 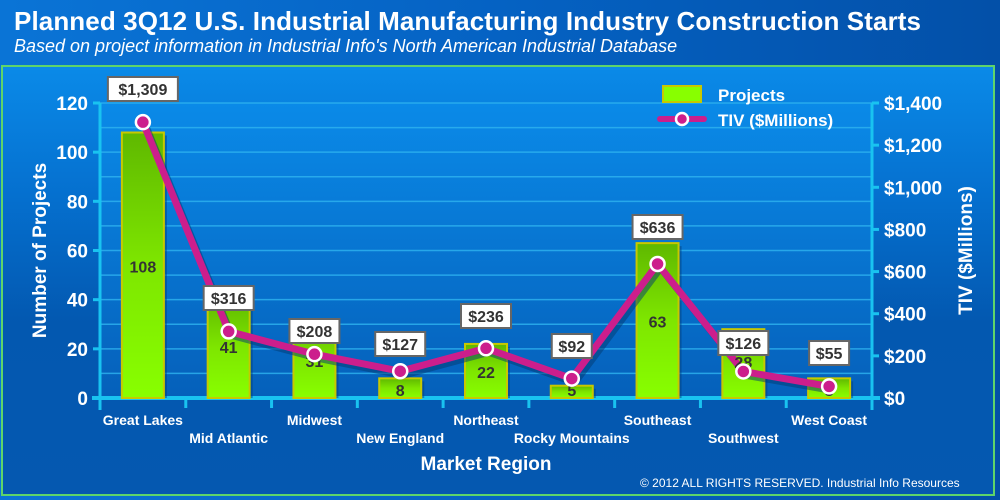 I want to click on y2-tick-label: $400, so click(x=905, y=315).